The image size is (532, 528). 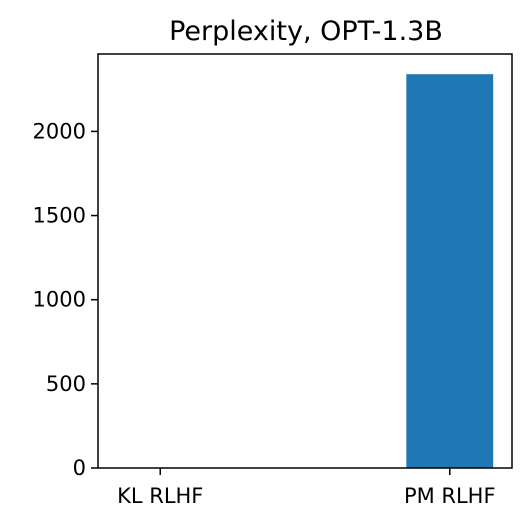 I want to click on x-axis: KL RLHF PM RLHF, so click(x=306, y=488).